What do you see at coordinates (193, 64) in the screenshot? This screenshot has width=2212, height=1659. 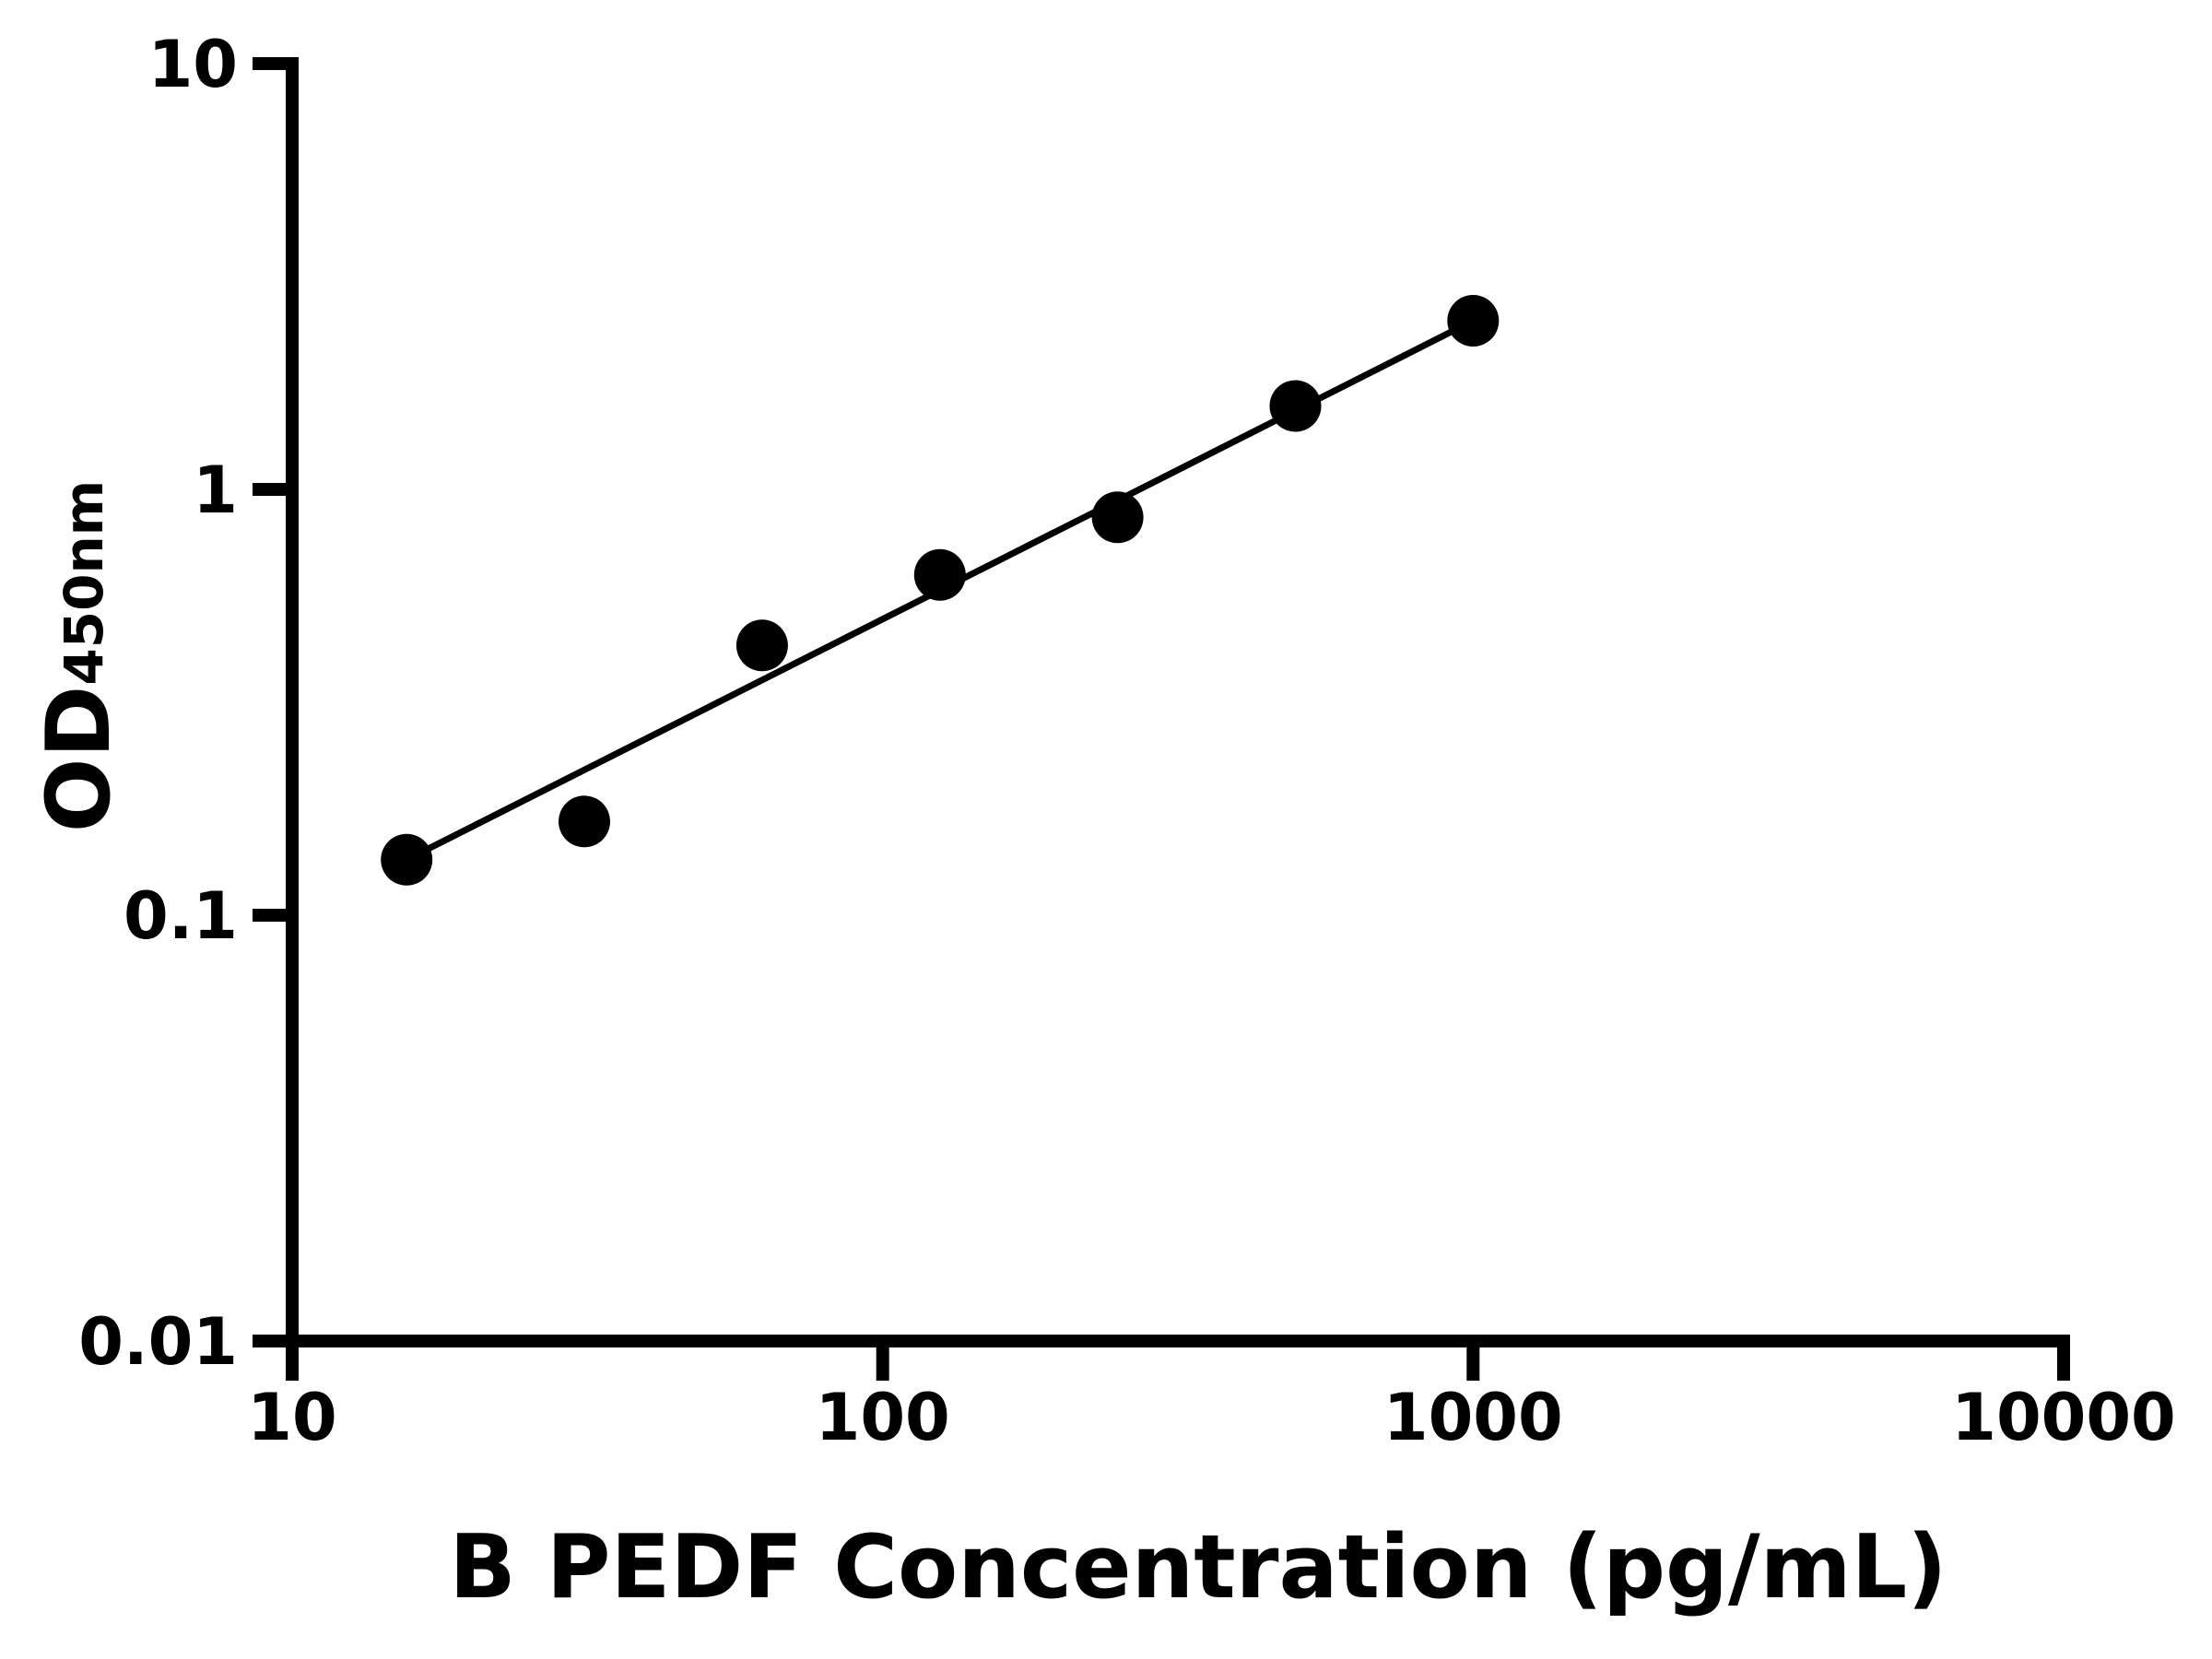 I see `y-tick-label-10: 10` at bounding box center [193, 64].